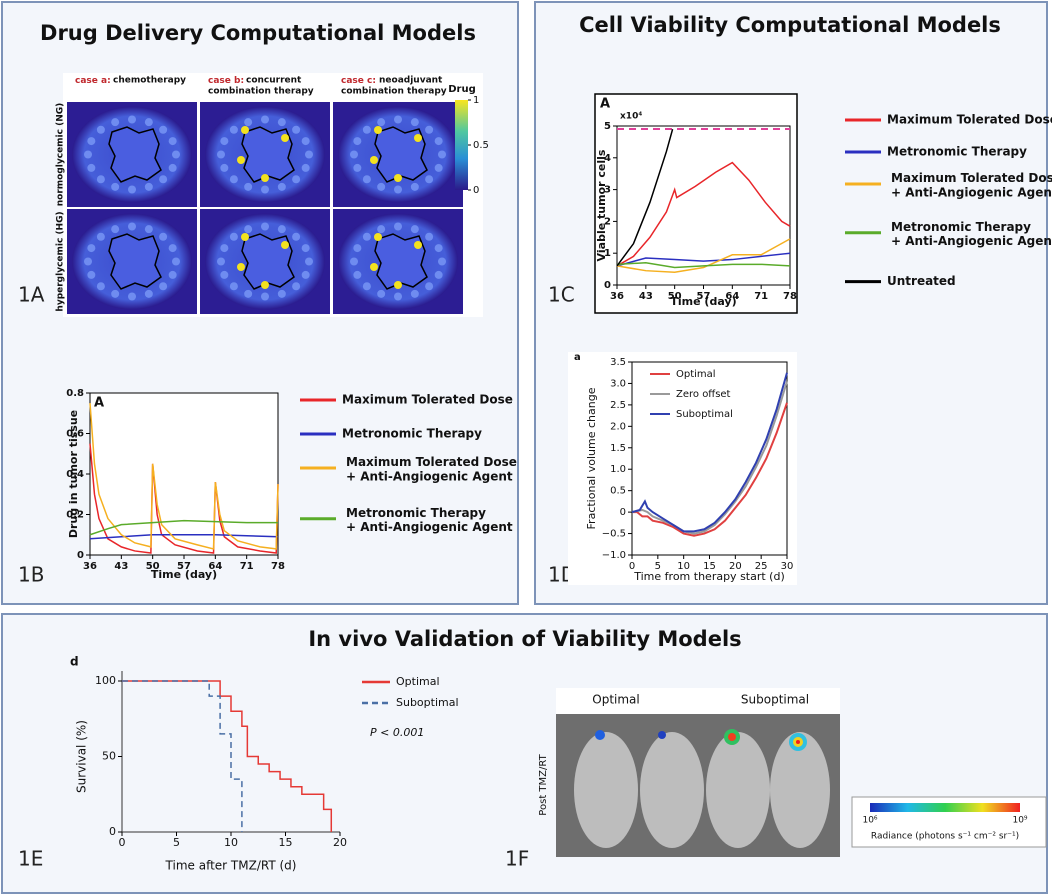 This screenshot has height=895, width=1052. Describe the element at coordinates (517, 859) in the screenshot. I see `figure-label: 1F` at that location.